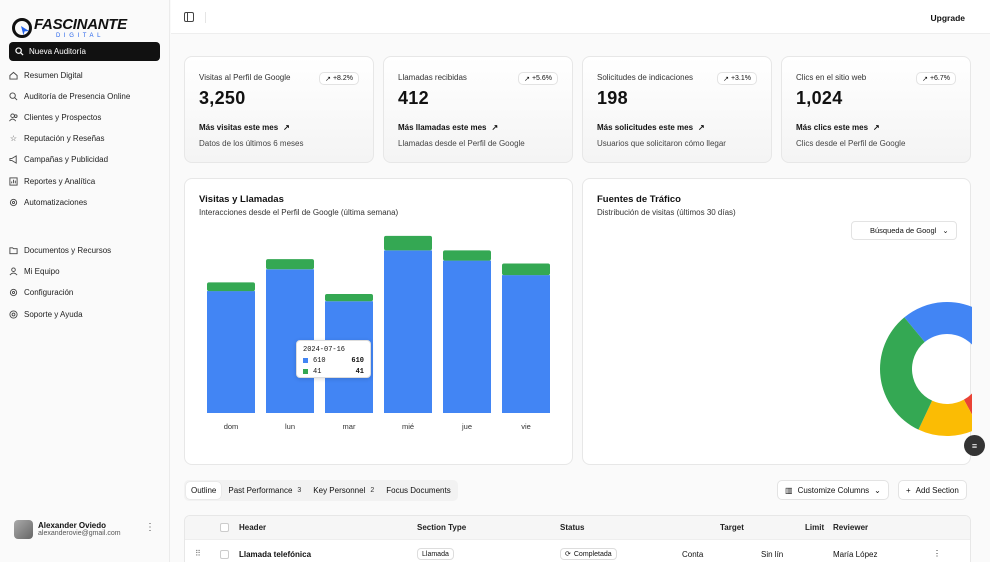  What do you see at coordinates (789, 490) in the screenshot?
I see `columns-icon: ▥` at bounding box center [789, 490].